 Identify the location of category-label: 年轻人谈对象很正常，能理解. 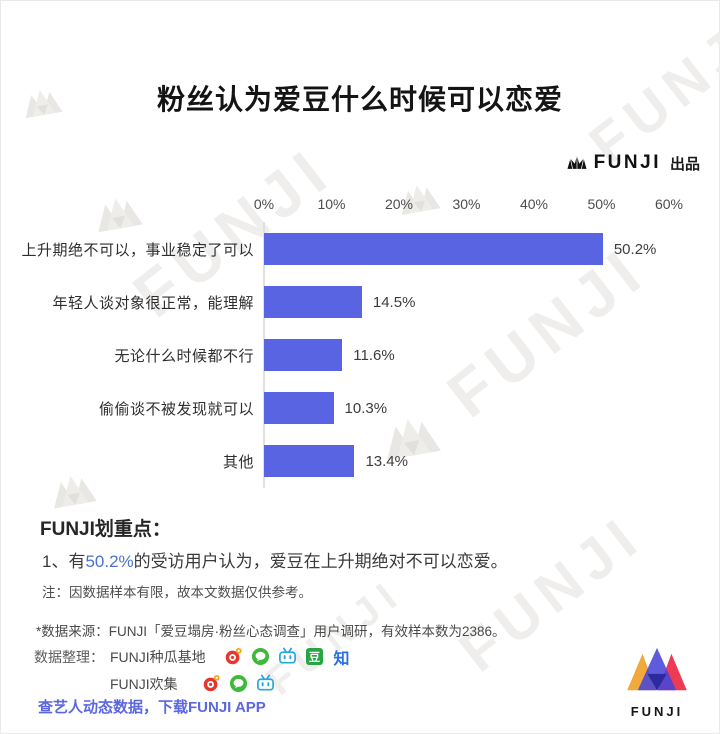
(153, 303).